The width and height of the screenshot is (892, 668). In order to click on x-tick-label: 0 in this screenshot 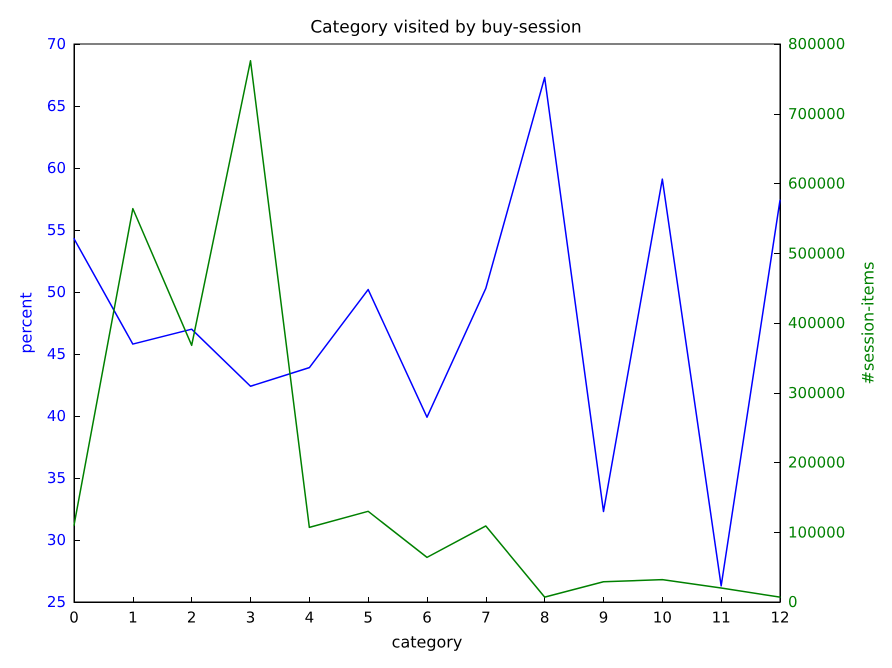, I will do `click(74, 617)`.